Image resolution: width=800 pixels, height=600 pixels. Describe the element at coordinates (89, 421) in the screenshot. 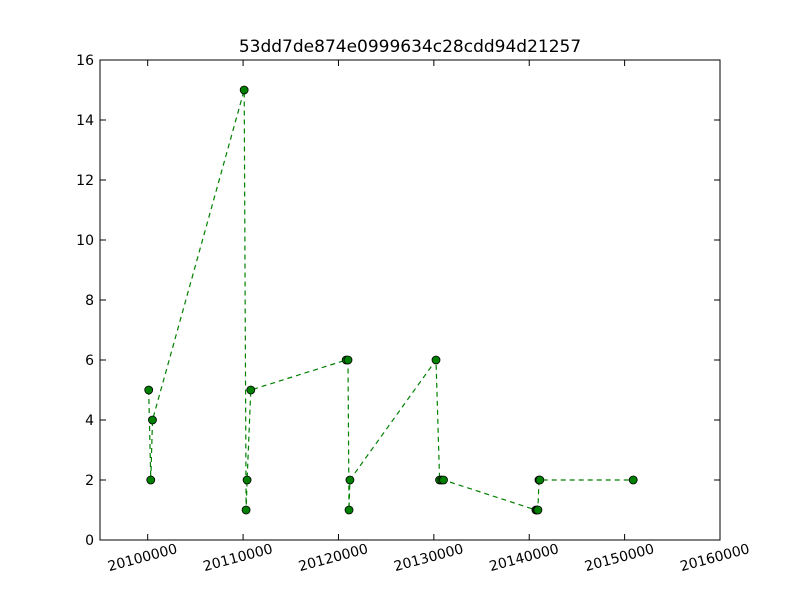

I see `y-tick-label: 4` at that location.